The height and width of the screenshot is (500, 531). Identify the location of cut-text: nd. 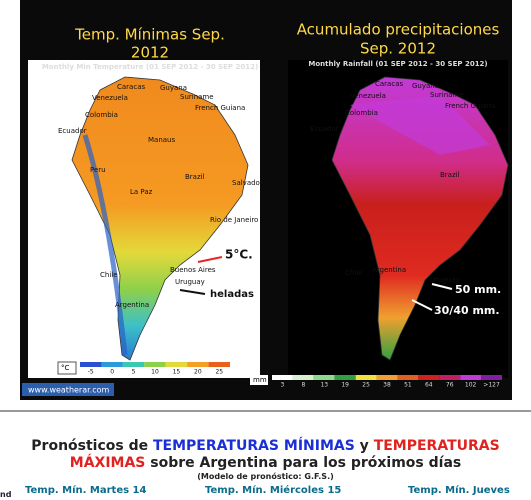
(6, 494).